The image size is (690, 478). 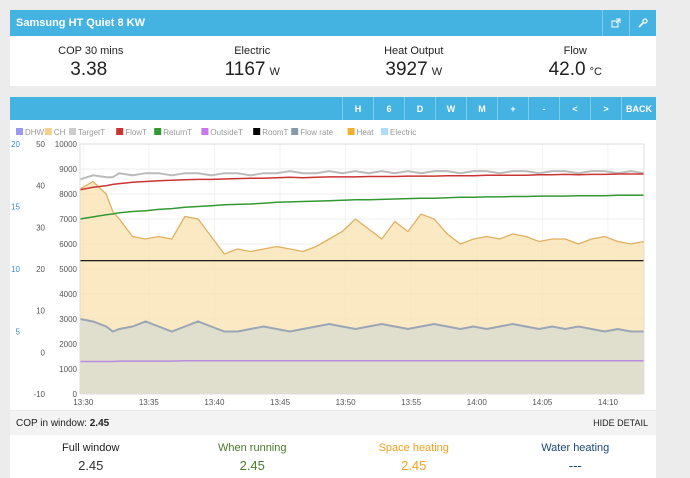 I want to click on stat-electric: Electric 1167 W, so click(x=253, y=61).